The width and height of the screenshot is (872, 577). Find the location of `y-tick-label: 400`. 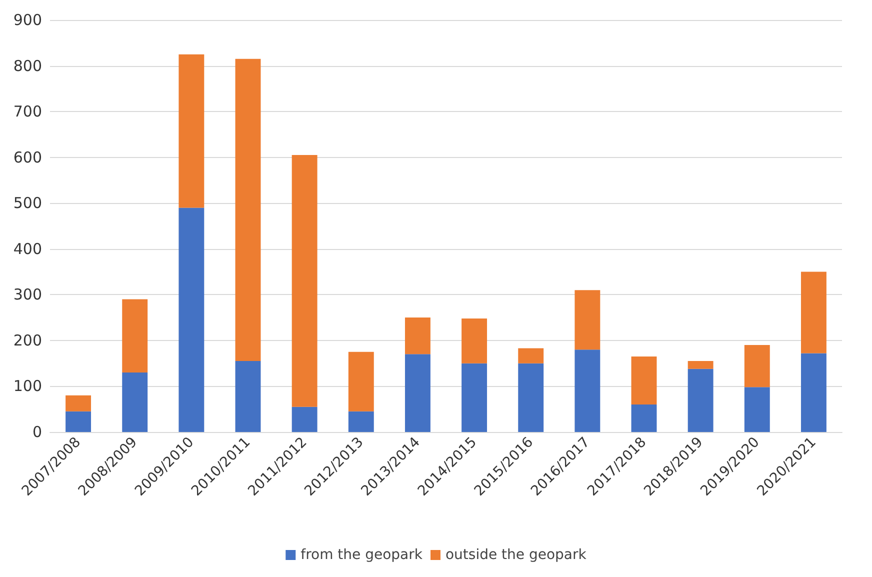

y-tick-label: 400 is located at coordinates (27, 249).